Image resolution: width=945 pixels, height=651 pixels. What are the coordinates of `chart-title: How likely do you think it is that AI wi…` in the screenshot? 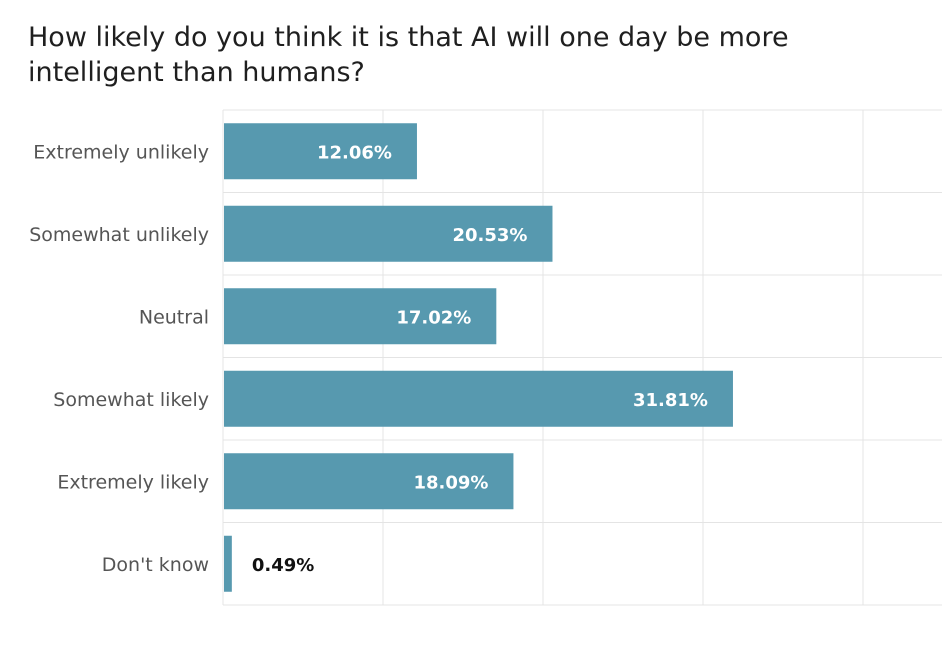 It's located at (408, 55).